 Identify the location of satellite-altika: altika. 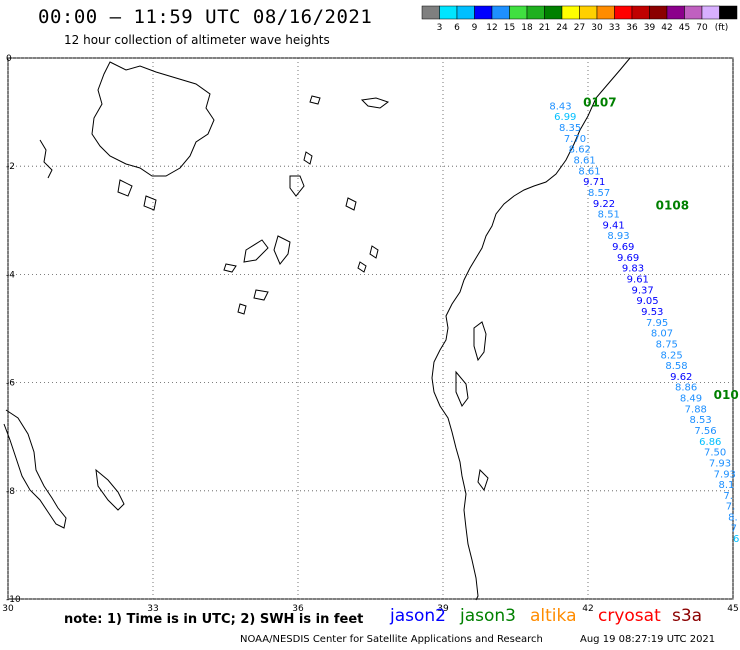
(553, 616).